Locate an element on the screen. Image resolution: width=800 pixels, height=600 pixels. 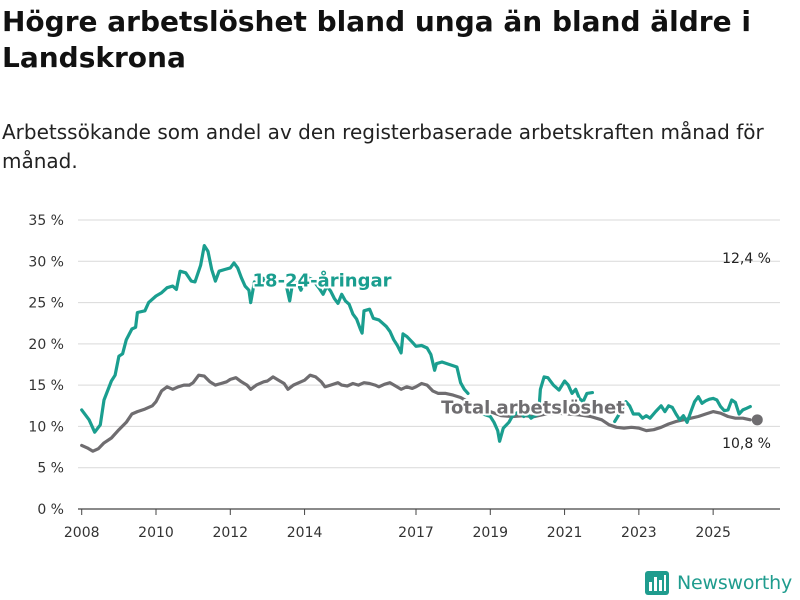
y-tick-label: 20 % is located at coordinates (46, 345).